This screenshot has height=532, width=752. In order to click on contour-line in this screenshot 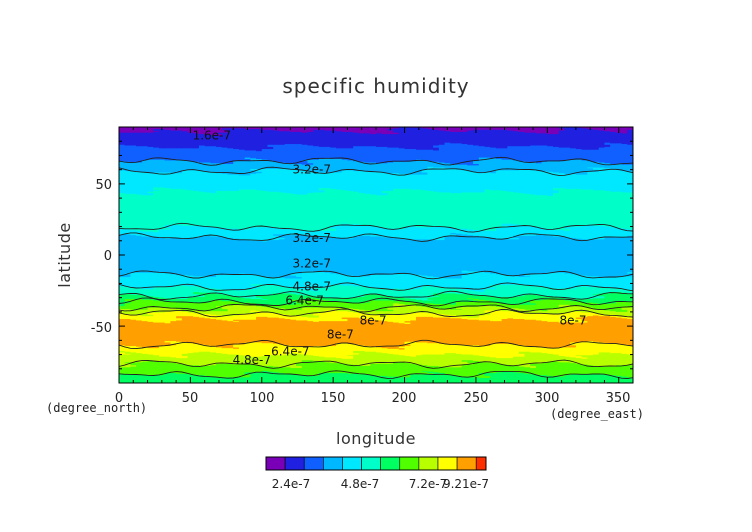, I will do `click(376, 344)`.